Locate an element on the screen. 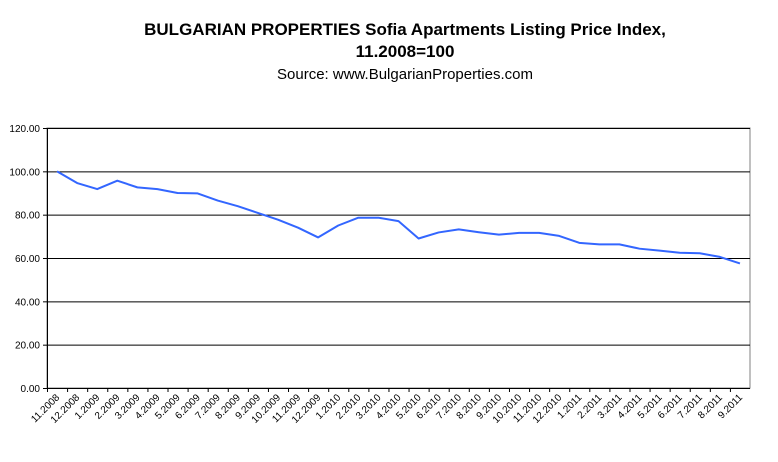 The height and width of the screenshot is (462, 778). y-tick-label: 100.00 is located at coordinates (24, 172).